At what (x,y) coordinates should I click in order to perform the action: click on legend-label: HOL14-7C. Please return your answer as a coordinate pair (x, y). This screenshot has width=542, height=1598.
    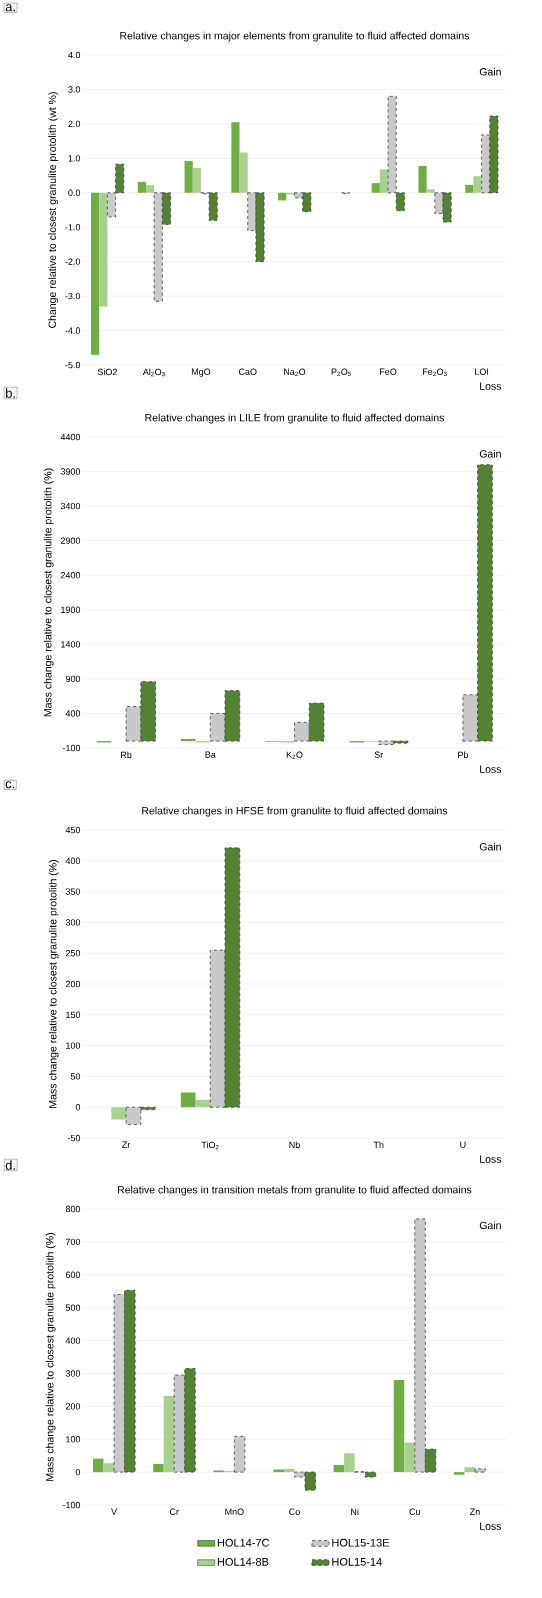
    Looking at the image, I should click on (243, 1542).